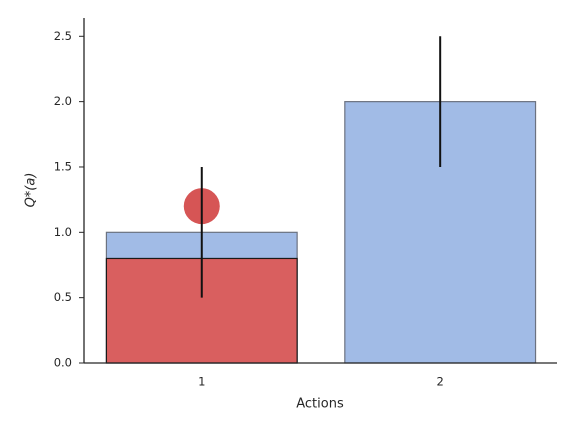 The height and width of the screenshot is (432, 576). What do you see at coordinates (63, 101) in the screenshot?
I see `y-tick-label: 2.0` at bounding box center [63, 101].